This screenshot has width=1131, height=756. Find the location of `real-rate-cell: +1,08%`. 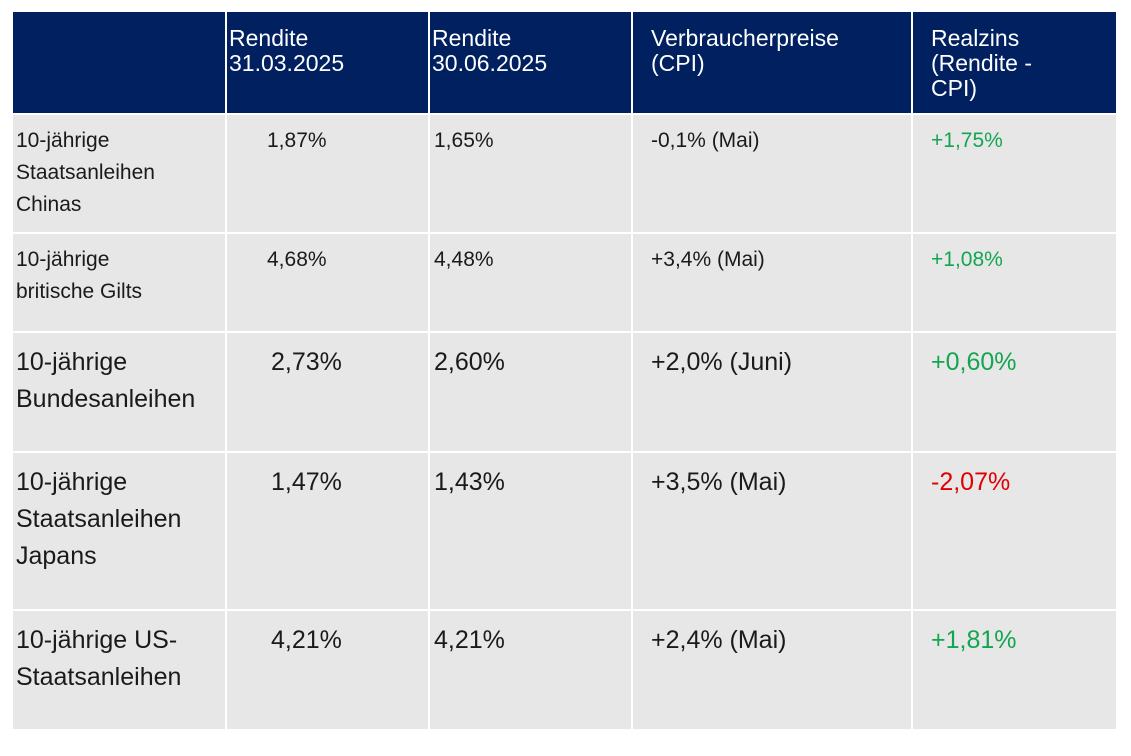

real-rate-cell: +1,08% is located at coordinates (1014, 283).